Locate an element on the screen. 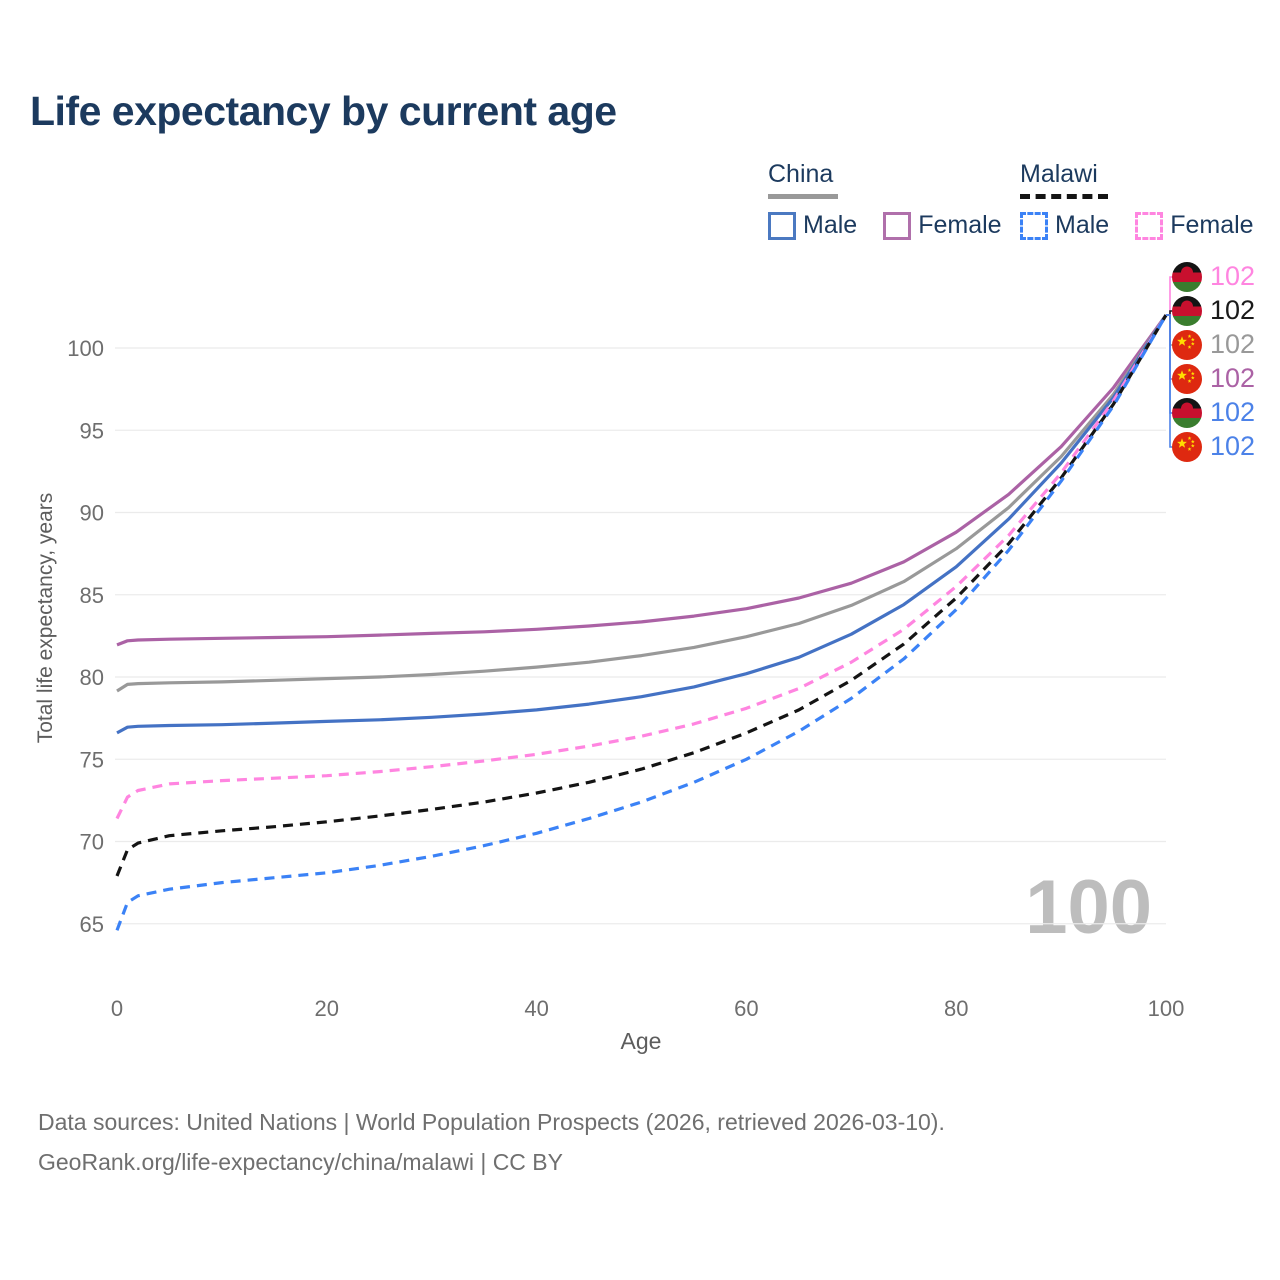  x-tick-label: 100 is located at coordinates (1166, 1008).